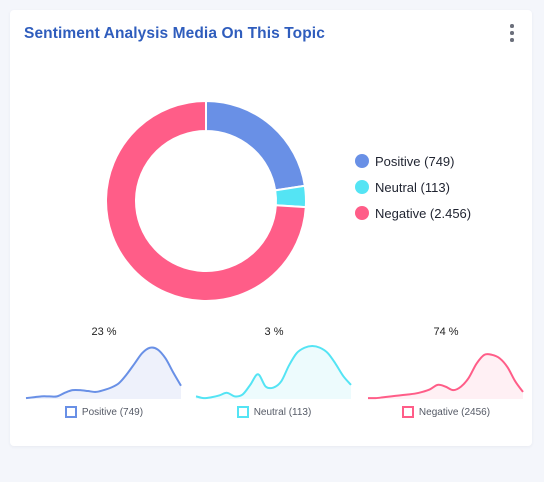  I want to click on legend-label: Neutral (113), so click(412, 187).